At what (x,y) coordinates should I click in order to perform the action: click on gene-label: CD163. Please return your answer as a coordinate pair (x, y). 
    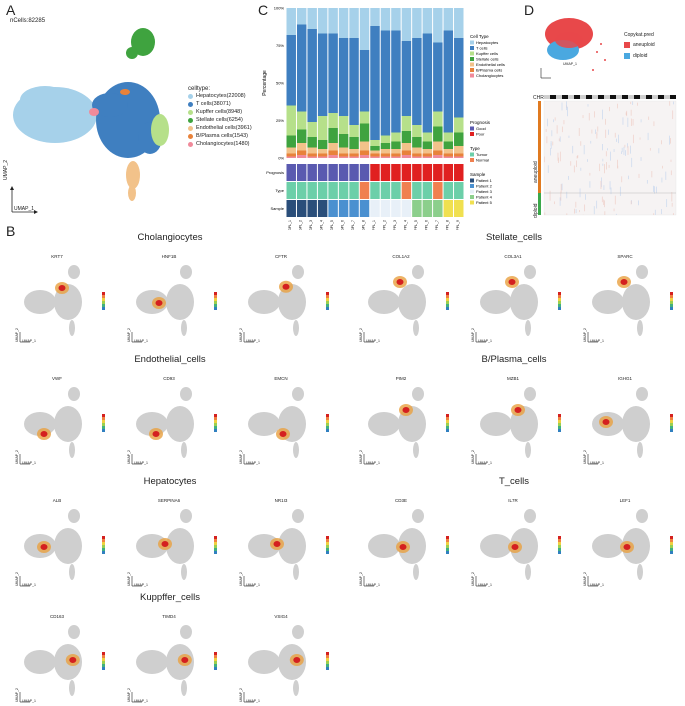
    Looking at the image, I should click on (57, 616).